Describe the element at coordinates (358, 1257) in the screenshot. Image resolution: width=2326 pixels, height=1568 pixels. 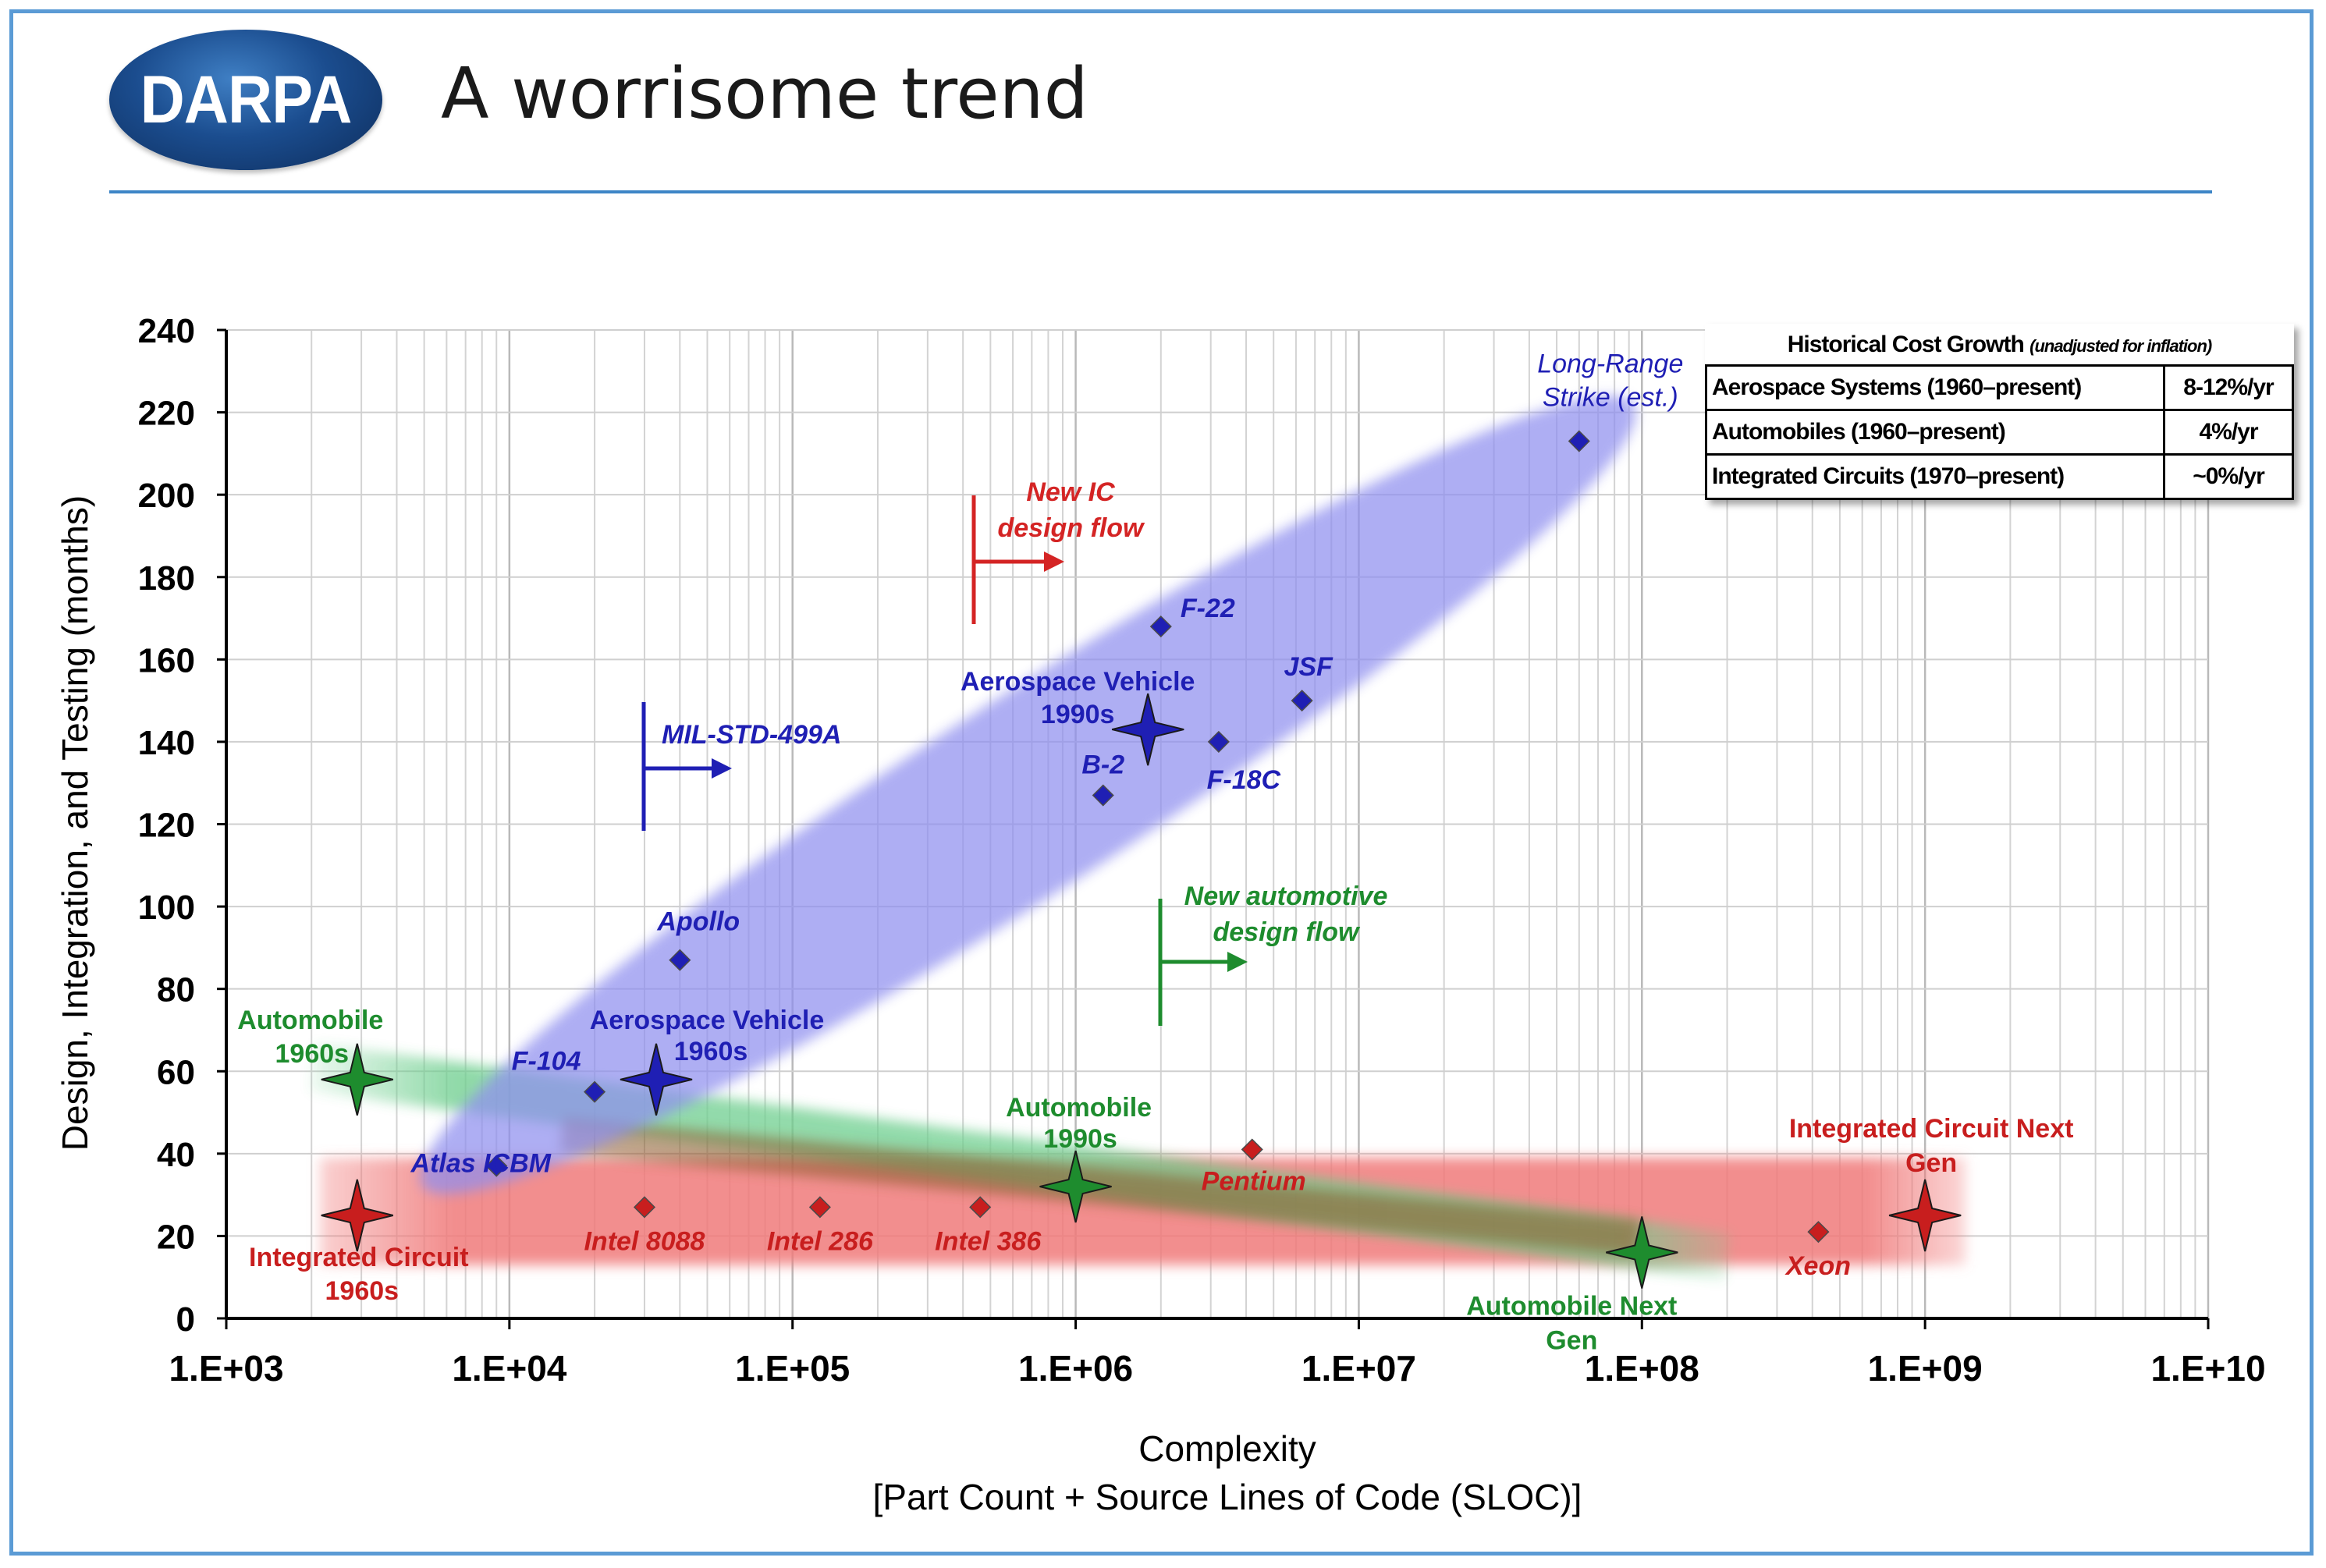
I see `milestone-label: Integrated Circuit` at that location.